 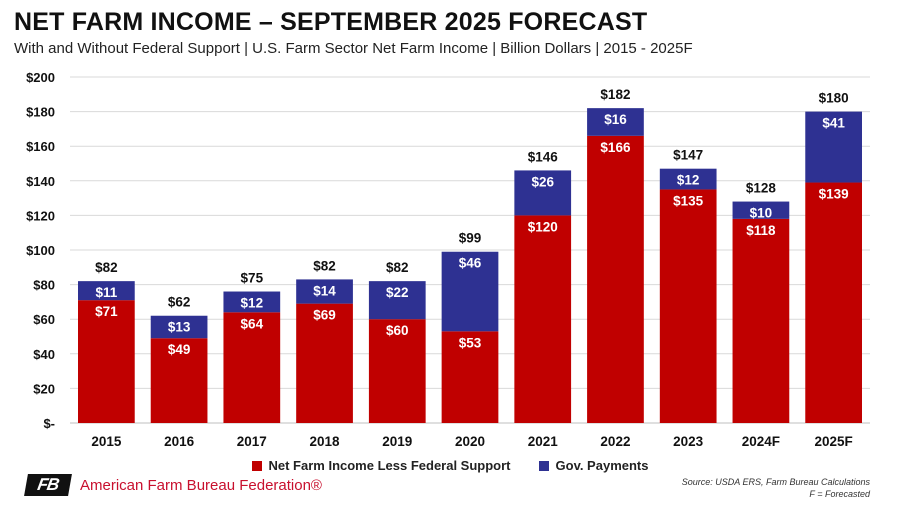 What do you see at coordinates (543, 441) in the screenshot?
I see `x-tick-label: 2021` at bounding box center [543, 441].